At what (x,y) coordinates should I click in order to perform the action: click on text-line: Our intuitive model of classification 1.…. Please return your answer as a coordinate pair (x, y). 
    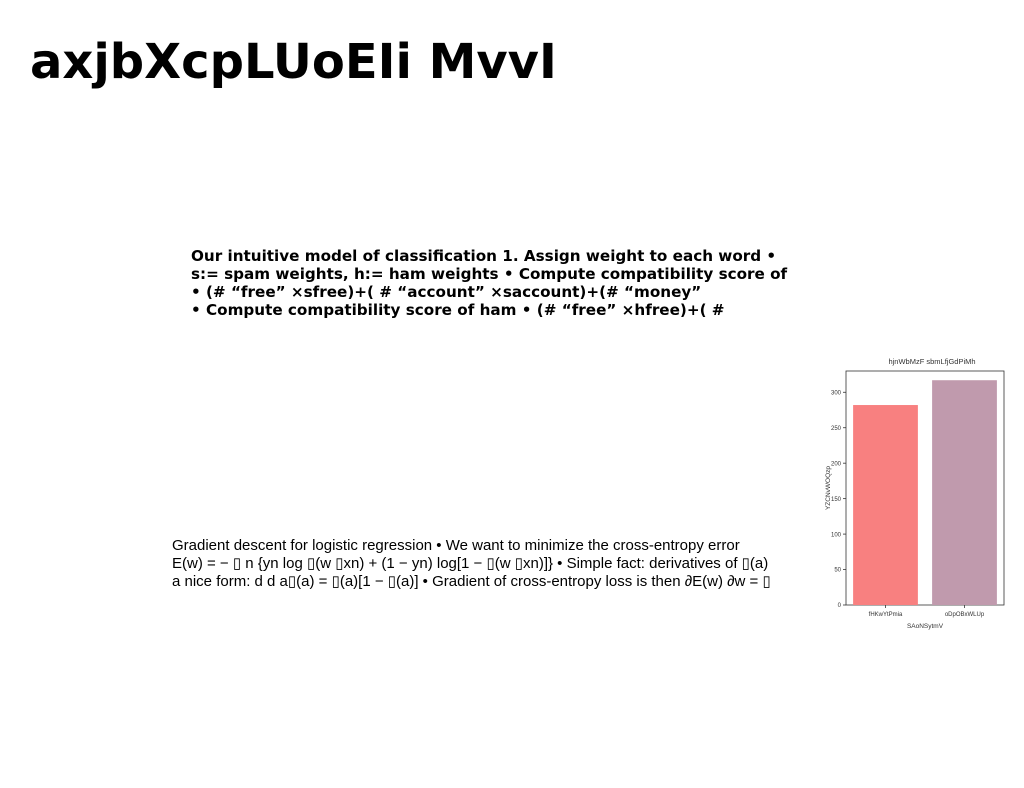
    Looking at the image, I should click on (484, 256).